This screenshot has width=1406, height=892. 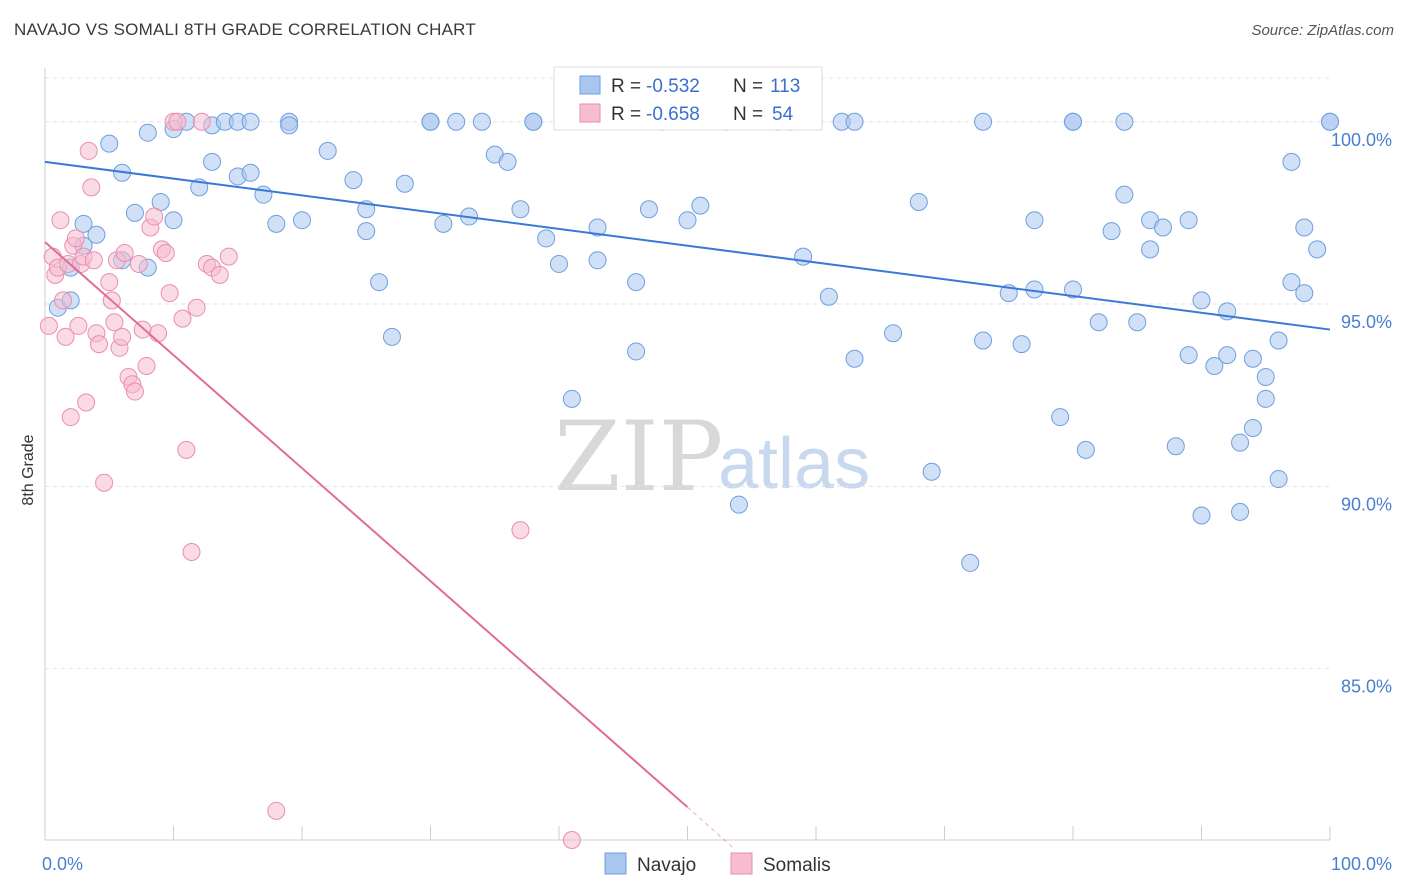 I want to click on legend: Navajo Somalis, so click(x=717, y=864).